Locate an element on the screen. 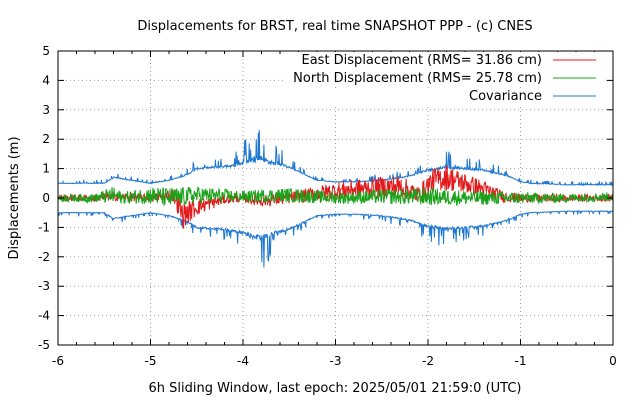  x-tick-label: -5 is located at coordinates (151, 361).